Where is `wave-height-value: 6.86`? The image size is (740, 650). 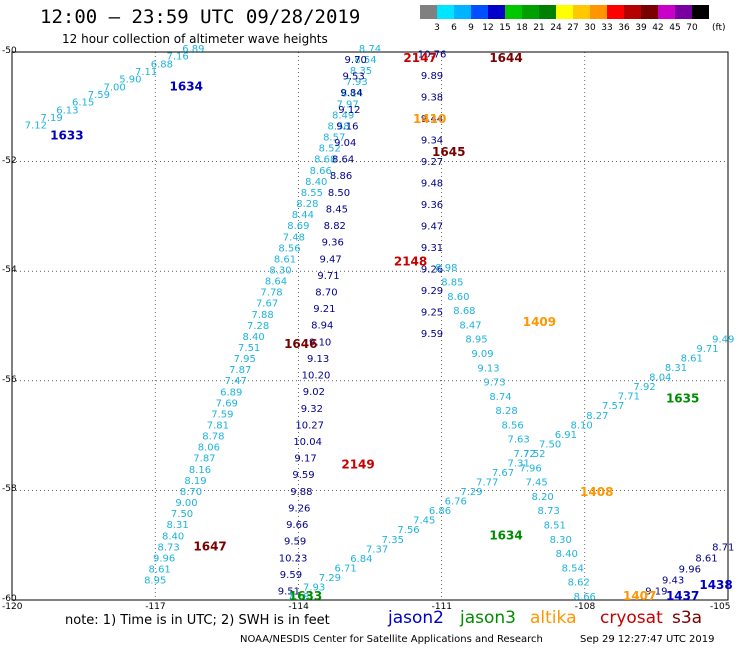 wave-height-value: 6.86 is located at coordinates (440, 511).